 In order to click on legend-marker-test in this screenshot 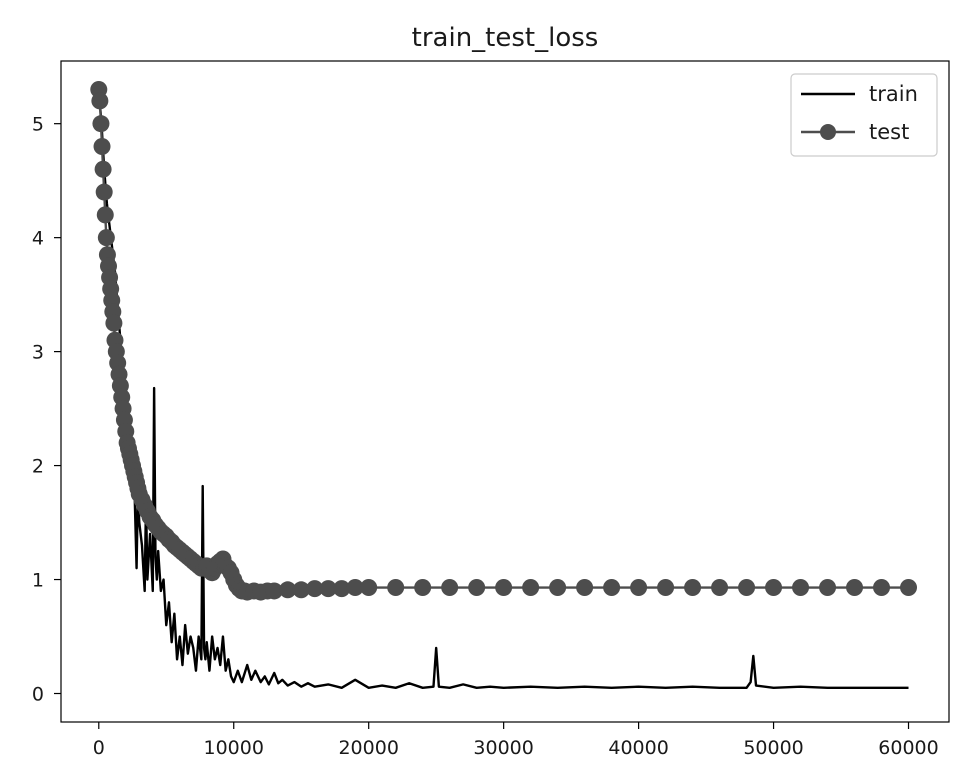, I will do `click(828, 132)`.